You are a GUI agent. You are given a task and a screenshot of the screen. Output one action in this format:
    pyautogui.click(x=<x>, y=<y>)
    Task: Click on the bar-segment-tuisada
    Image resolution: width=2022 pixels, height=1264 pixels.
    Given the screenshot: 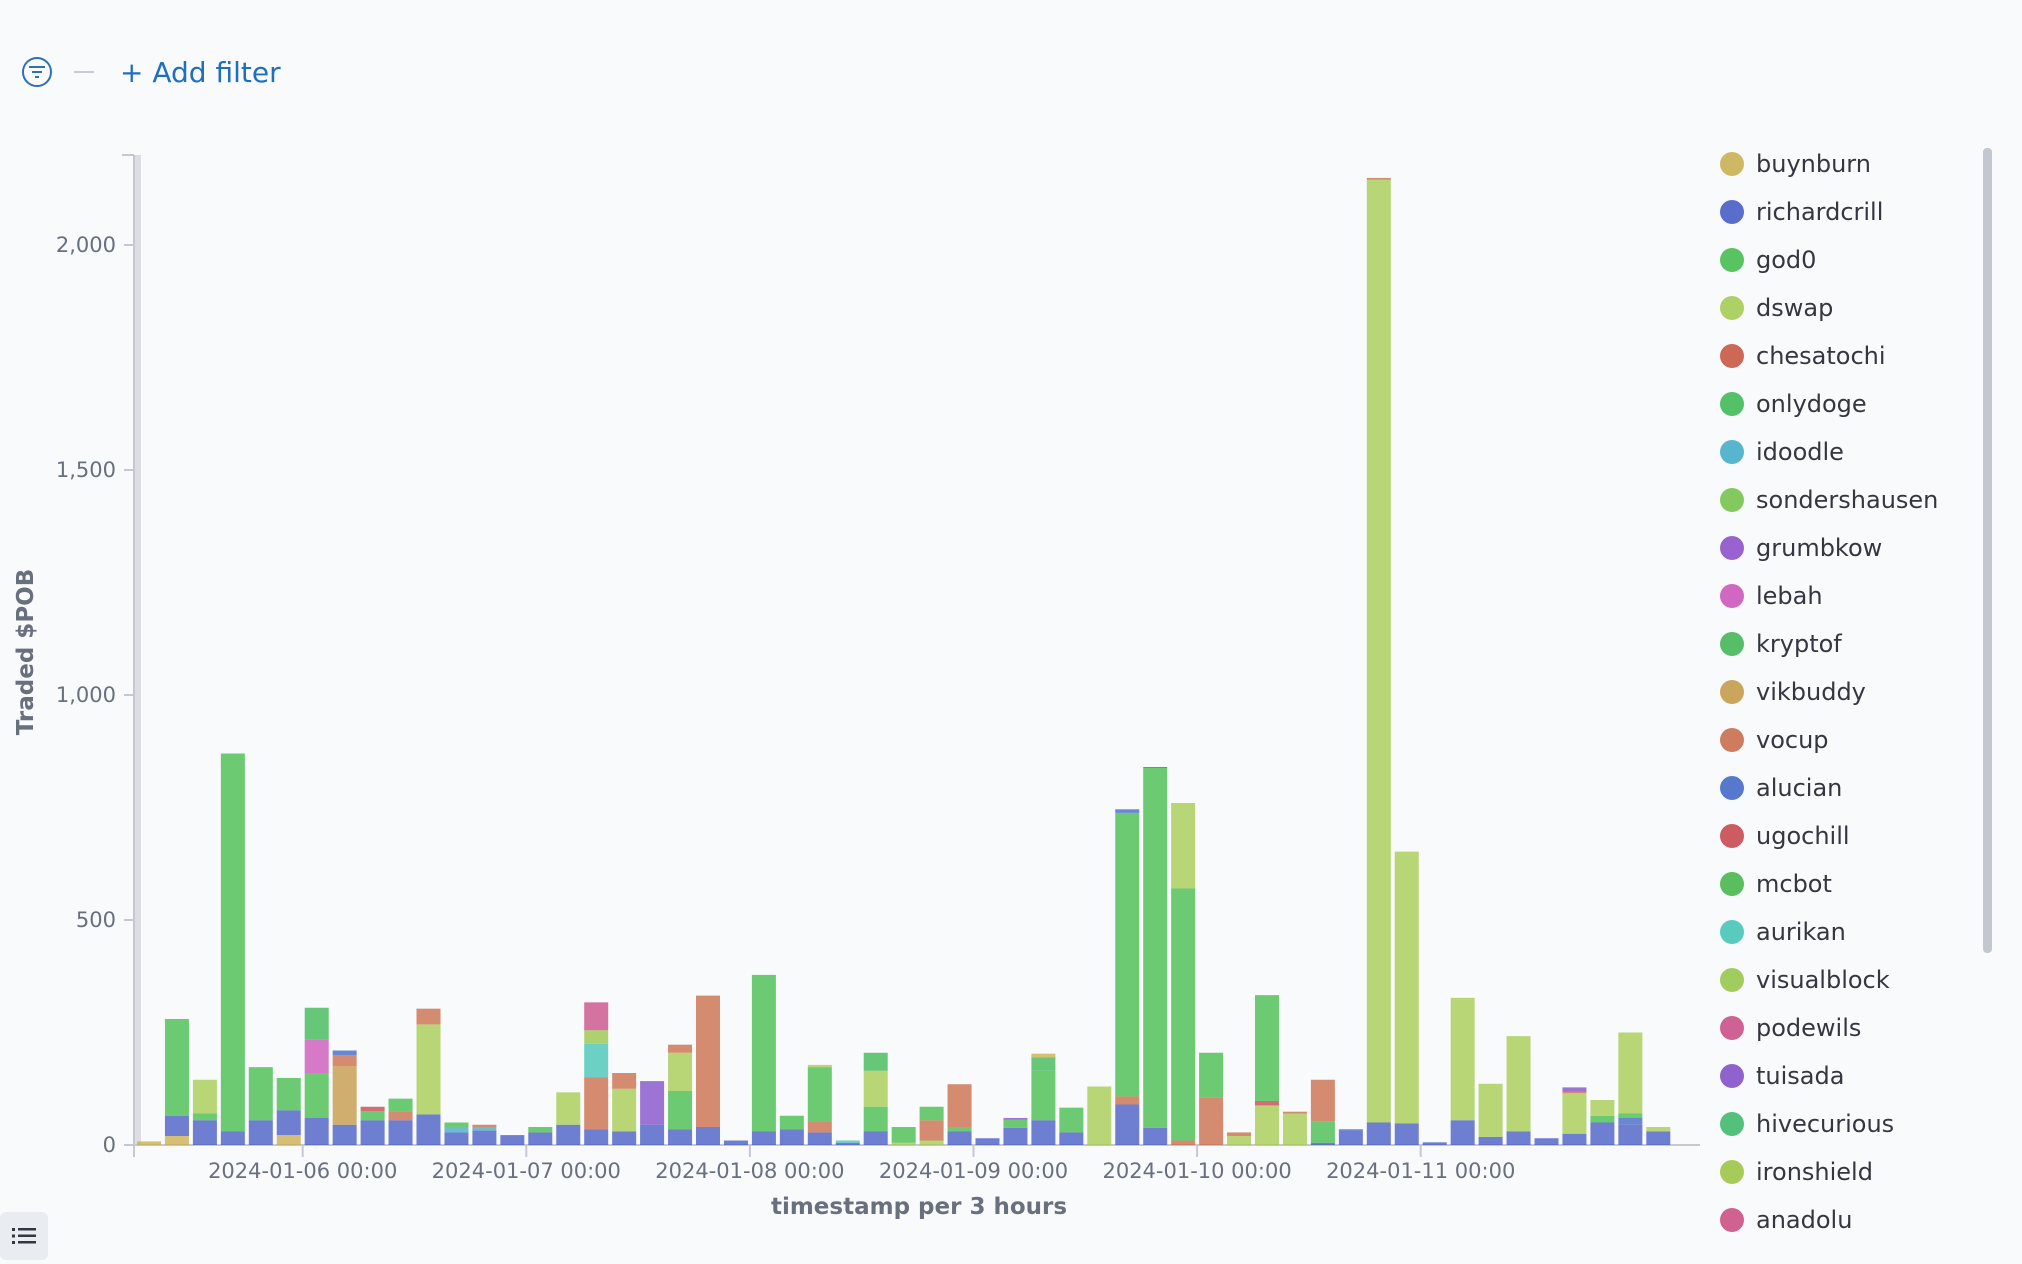 What is the action you would take?
    pyautogui.click(x=1015, y=1119)
    